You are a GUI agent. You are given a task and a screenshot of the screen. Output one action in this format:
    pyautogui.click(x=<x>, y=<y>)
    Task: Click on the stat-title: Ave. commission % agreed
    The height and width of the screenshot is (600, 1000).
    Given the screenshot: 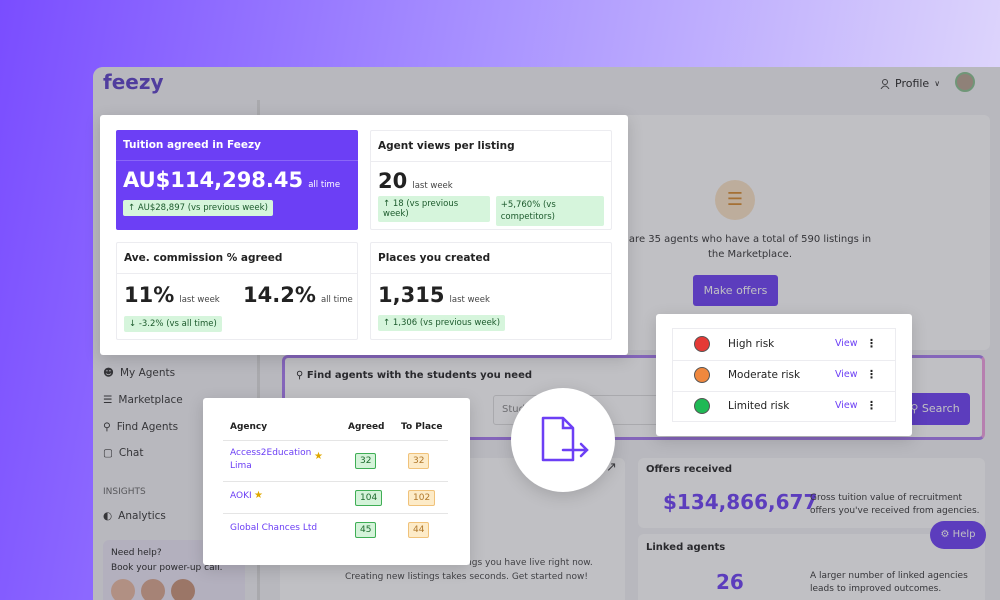 What is the action you would take?
    pyautogui.click(x=237, y=258)
    